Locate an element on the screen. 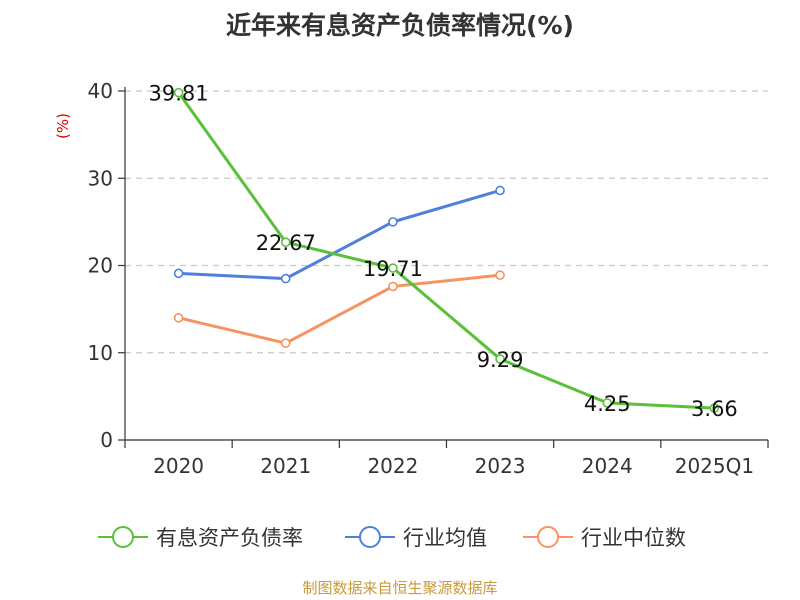 The image size is (800, 600). x-tick-label-2023: 2023 is located at coordinates (500, 466).